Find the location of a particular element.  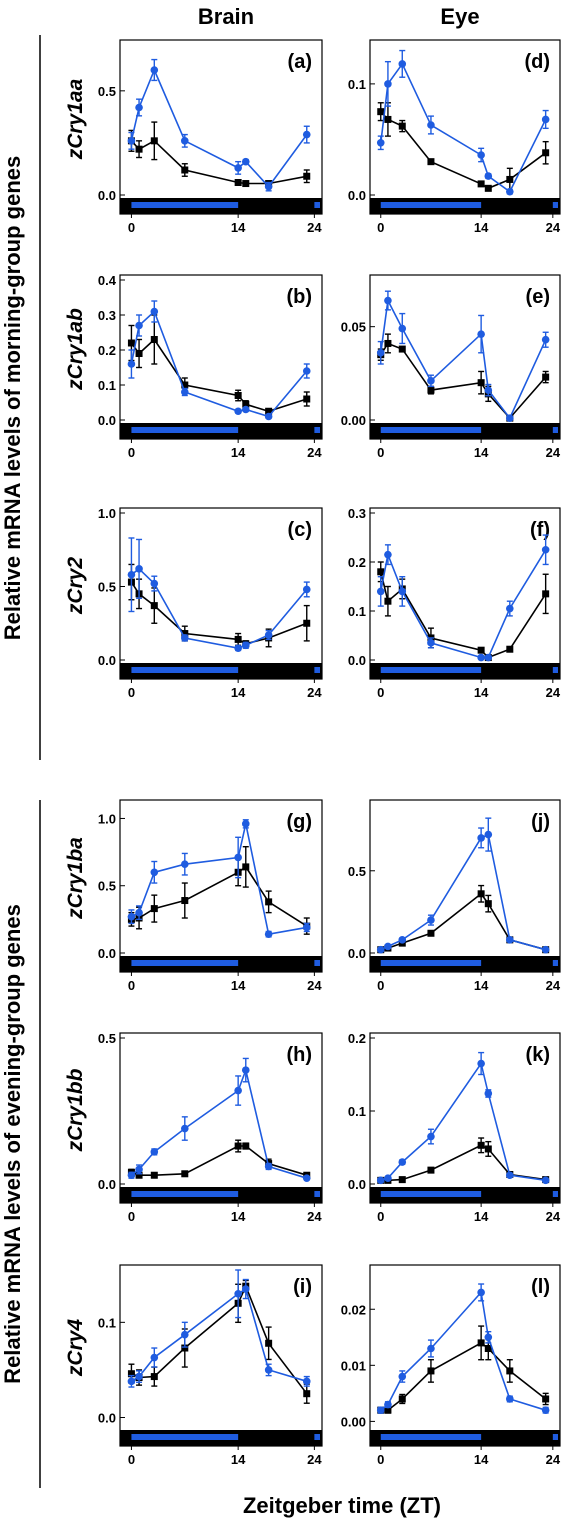

gene-label: zCry1ab is located at coordinates (75, 349).